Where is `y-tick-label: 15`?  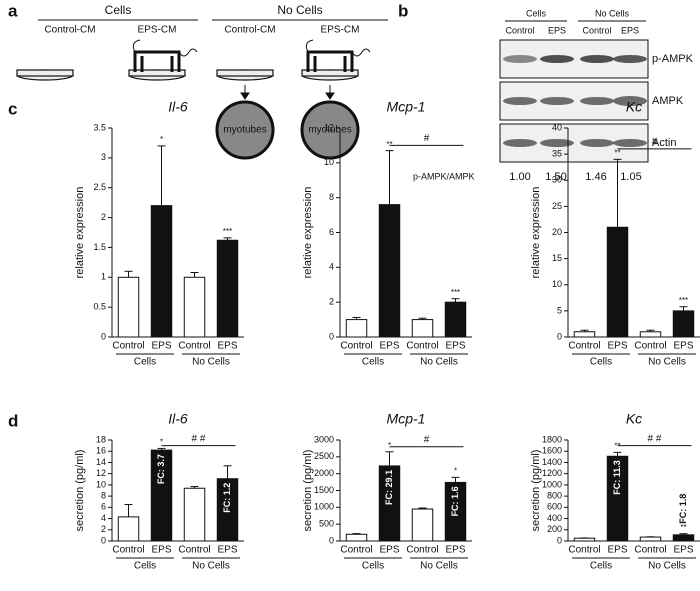
y-tick-label: 15 is located at coordinates (557, 258).